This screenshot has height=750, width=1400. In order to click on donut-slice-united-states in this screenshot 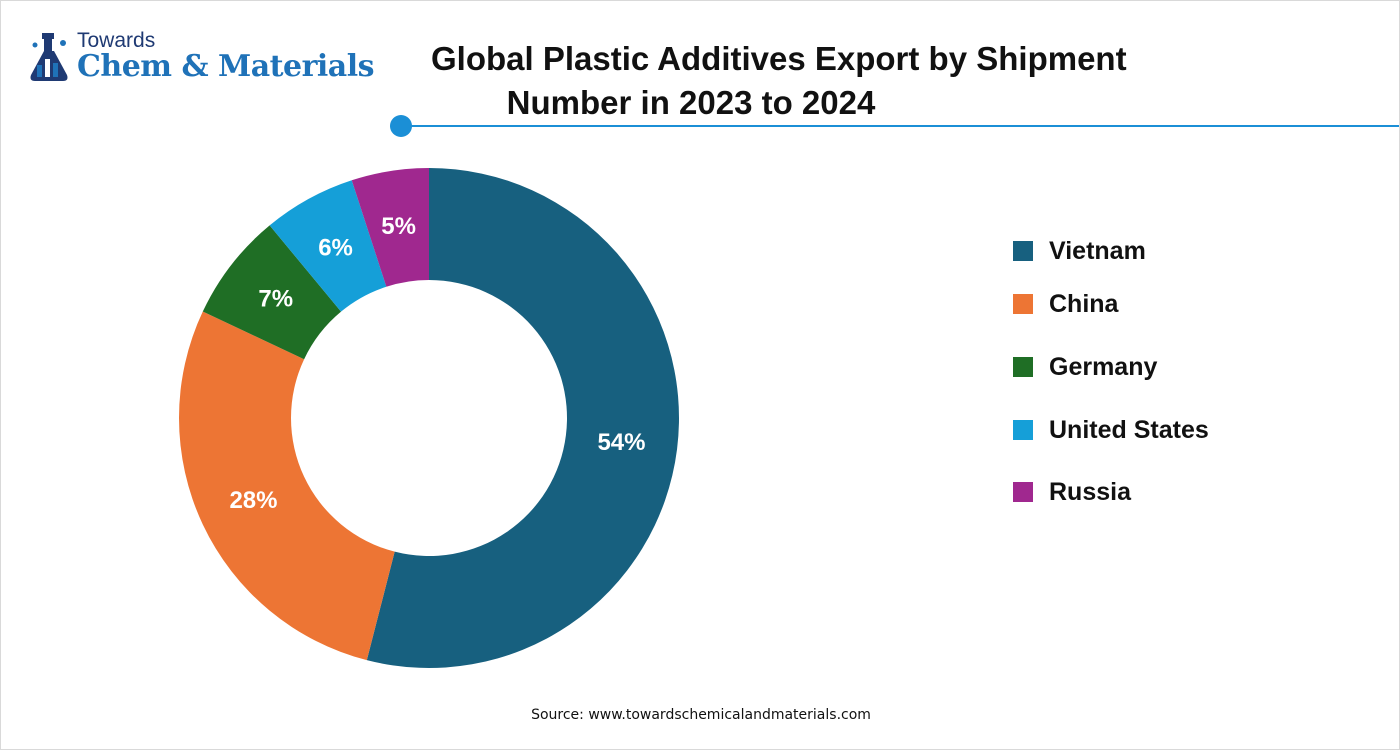, I will do `click(328, 246)`.